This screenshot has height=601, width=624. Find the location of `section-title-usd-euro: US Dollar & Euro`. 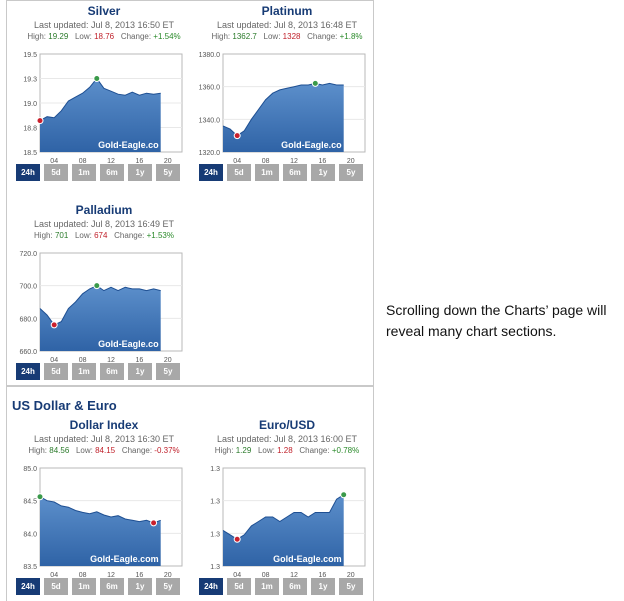

section-title-usd-euro: US Dollar & Euro is located at coordinates (64, 405).